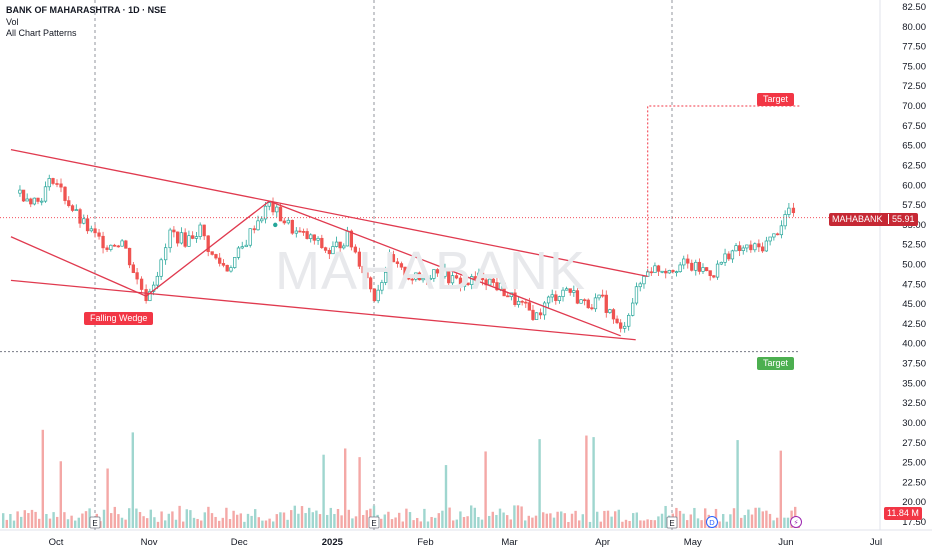 The image size is (932, 555). Describe the element at coordinates (914, 522) in the screenshot. I see `price-tick-label: 17.50` at that location.